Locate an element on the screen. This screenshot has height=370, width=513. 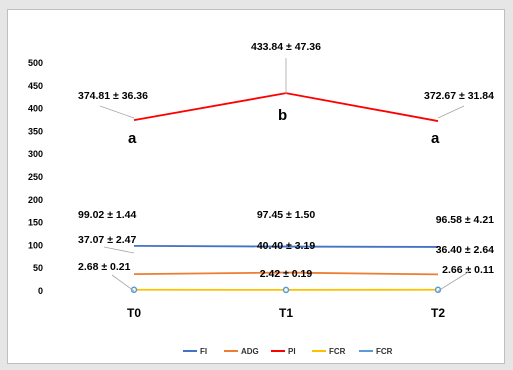
data-label: 372.67 ± 31.84 is located at coordinates (459, 96).